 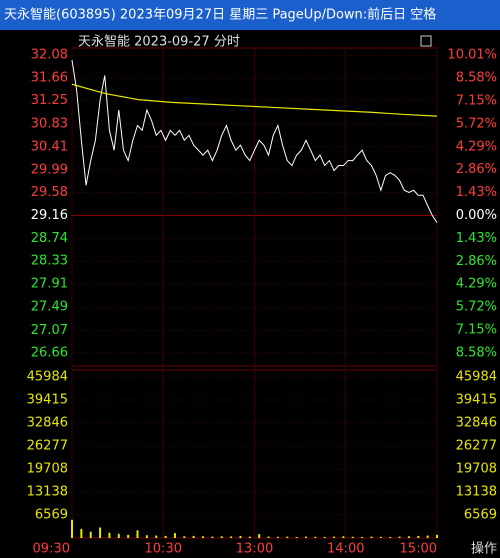 What do you see at coordinates (49, 78) in the screenshot?
I see `y-tick-label: 31.66` at bounding box center [49, 78].